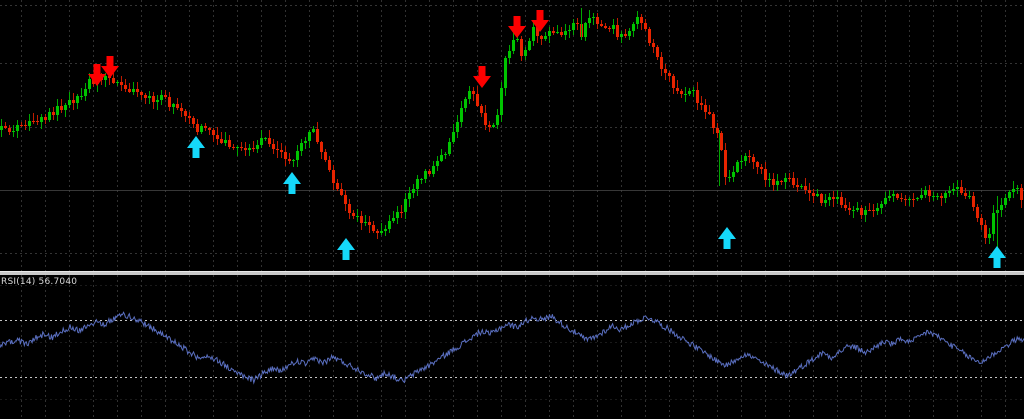 Image resolution: width=1024 pixels, height=419 pixels. I want to click on sell-signal-arrow-down-icon, so click(540, 21).